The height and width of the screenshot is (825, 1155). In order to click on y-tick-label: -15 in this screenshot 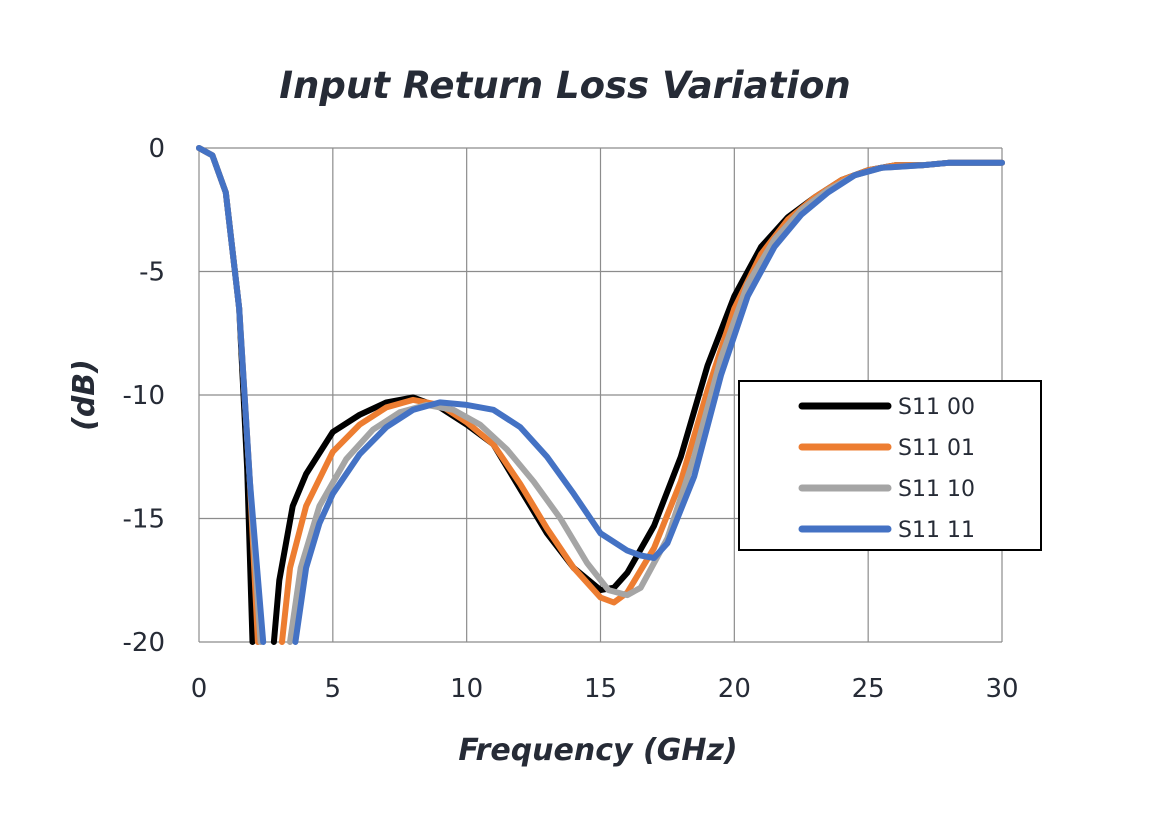, I will do `click(144, 520)`.